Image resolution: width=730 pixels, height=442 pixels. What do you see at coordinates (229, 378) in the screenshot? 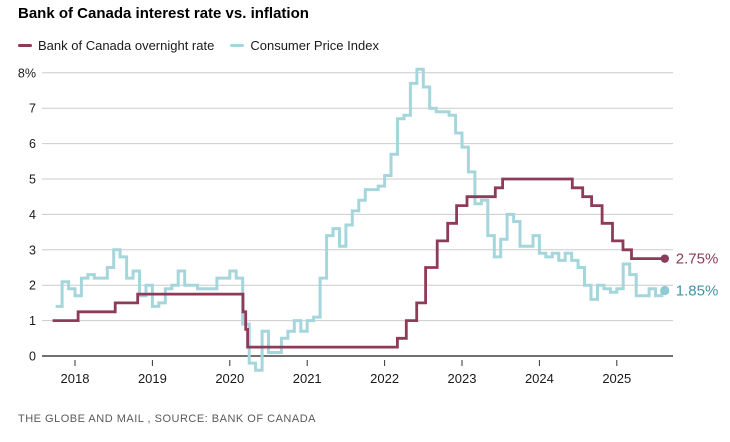
I see `x-tick-label: 2020` at bounding box center [229, 378].